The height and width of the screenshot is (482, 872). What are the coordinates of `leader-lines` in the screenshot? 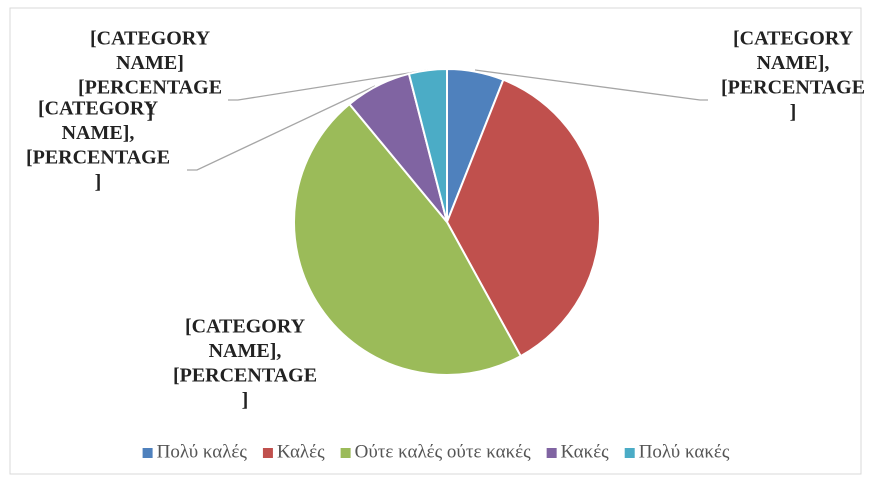 It's located at (447, 120).